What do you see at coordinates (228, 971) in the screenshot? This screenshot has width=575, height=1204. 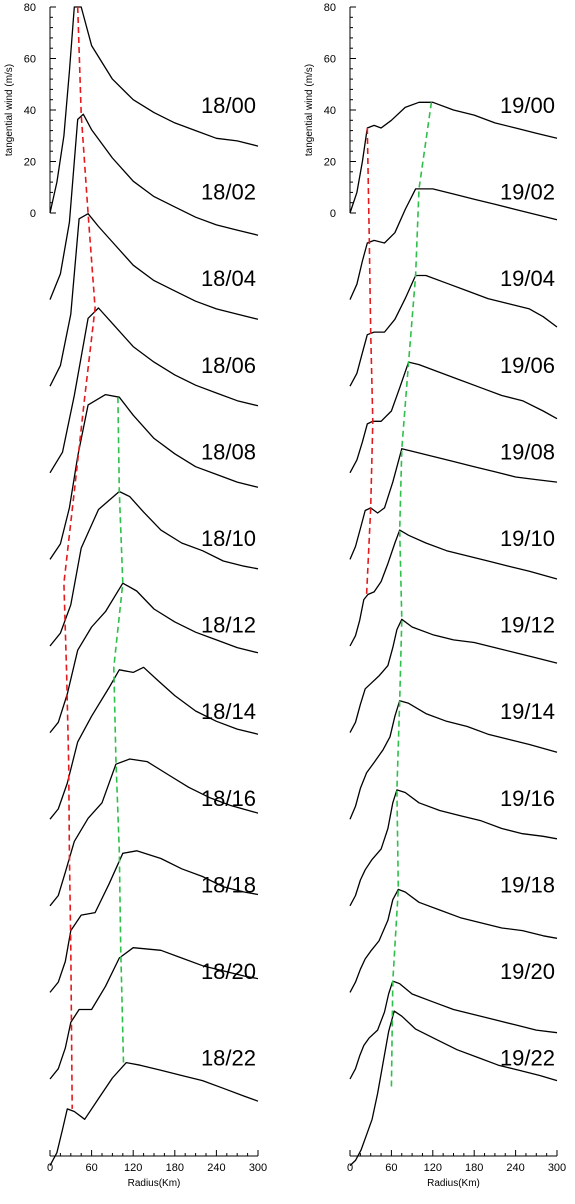 I see `time-label: 18/20` at bounding box center [228, 971].